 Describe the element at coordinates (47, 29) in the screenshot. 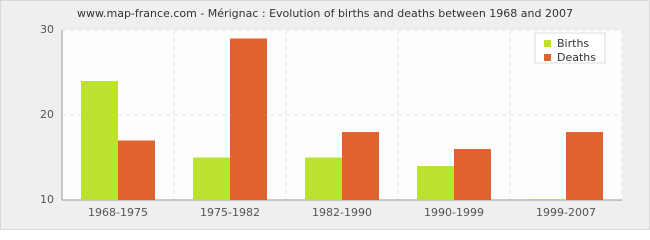

I see `y-tick-label: 30` at that location.